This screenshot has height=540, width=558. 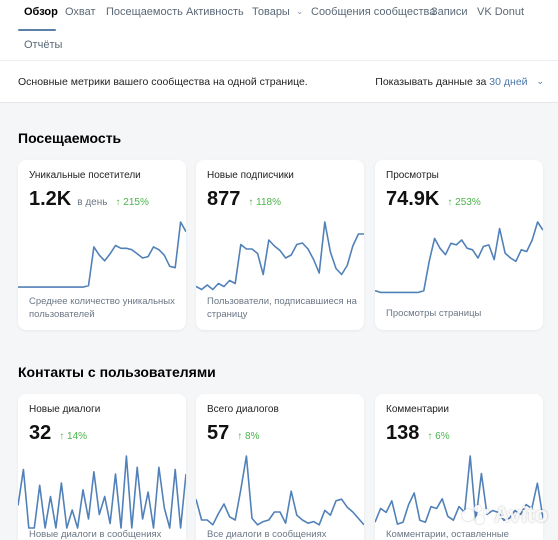 I want to click on avito-watermark: Avito, so click(x=504, y=515).